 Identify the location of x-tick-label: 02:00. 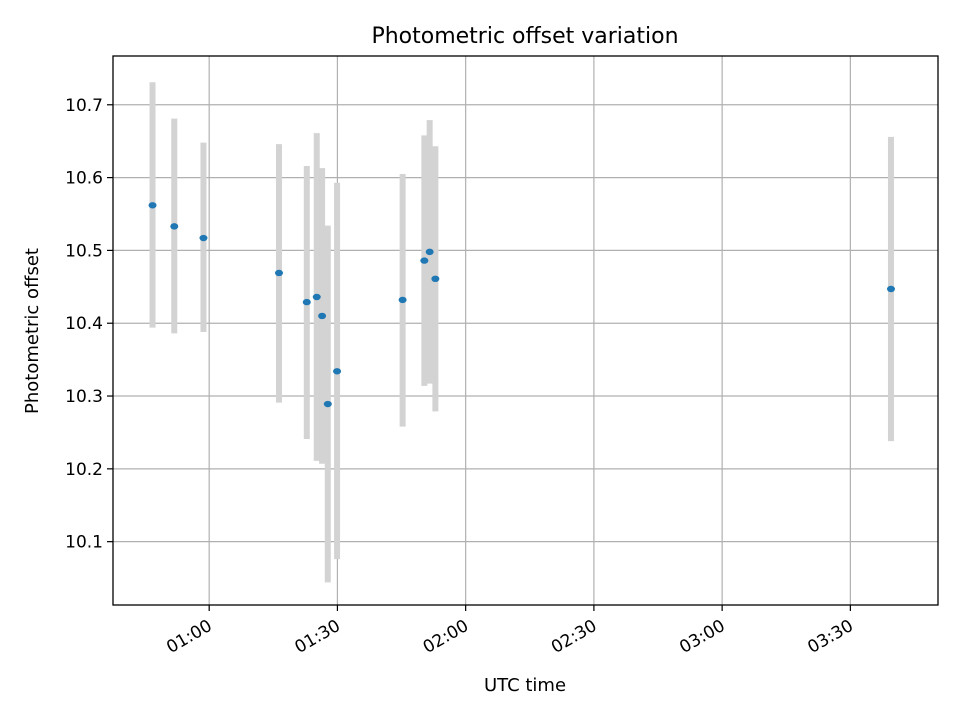
(446, 637).